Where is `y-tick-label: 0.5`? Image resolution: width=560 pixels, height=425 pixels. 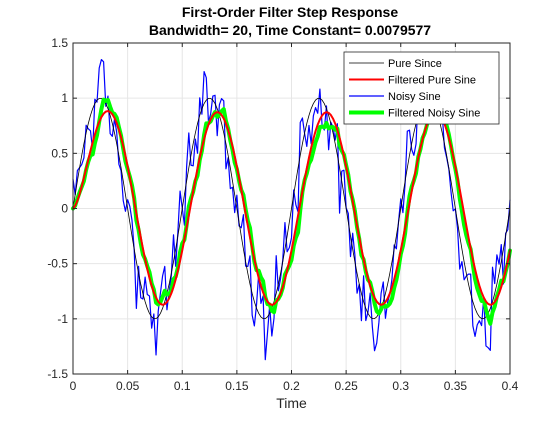
y-tick-label: 0.5 is located at coordinates (59, 153).